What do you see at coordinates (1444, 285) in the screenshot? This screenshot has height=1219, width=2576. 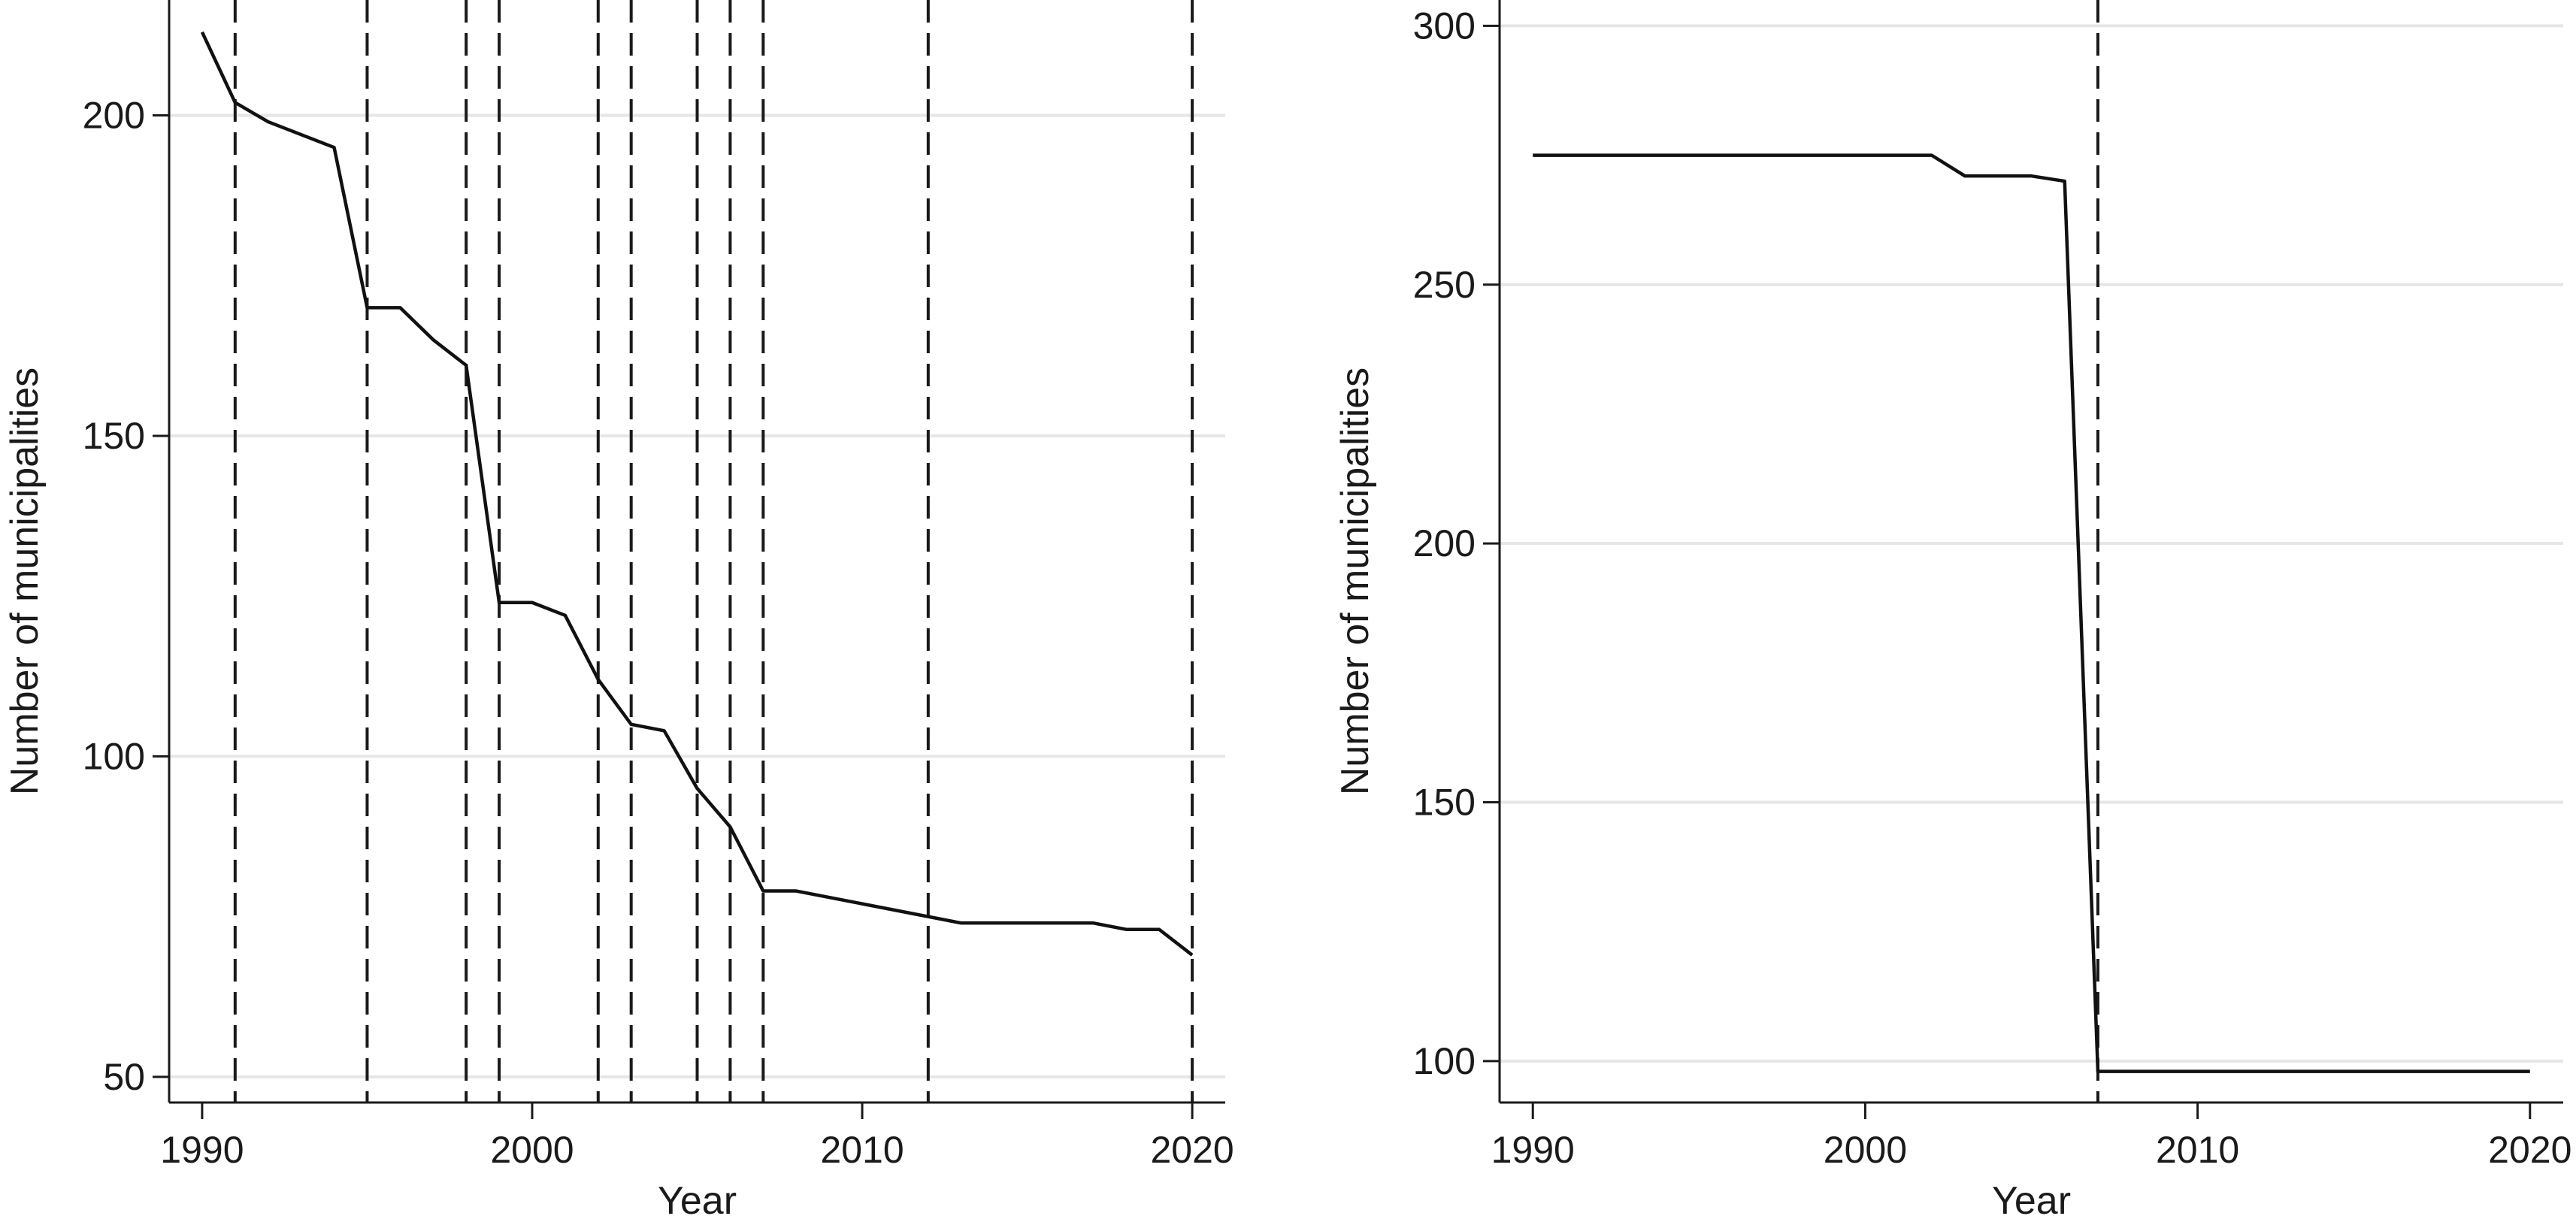 I see `y-tick-label: 250` at bounding box center [1444, 285].